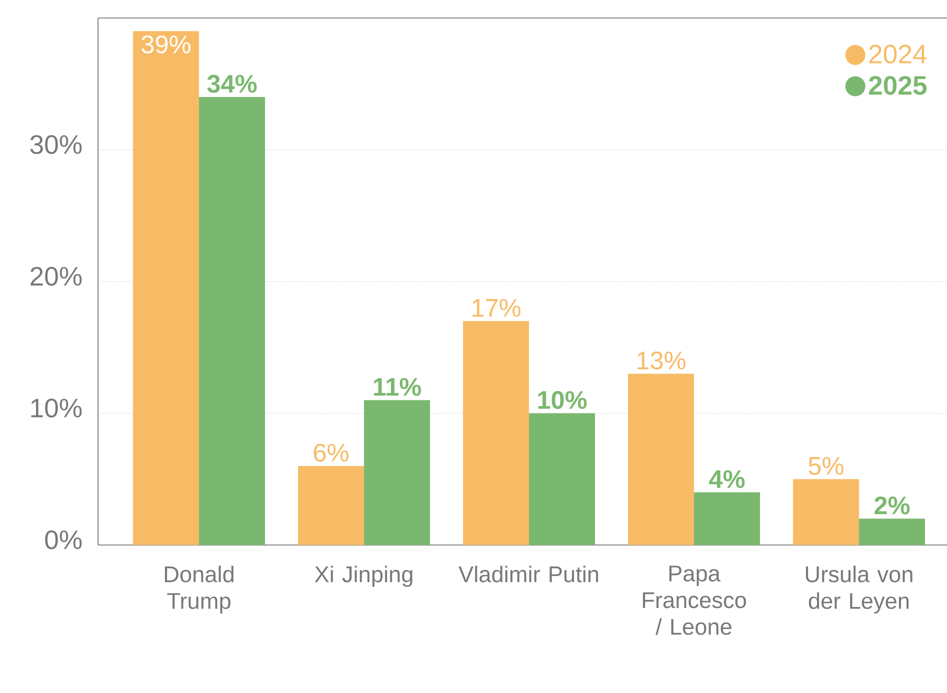 This screenshot has width=947, height=693. What do you see at coordinates (898, 54) in the screenshot?
I see `legend-label: 2024` at bounding box center [898, 54].